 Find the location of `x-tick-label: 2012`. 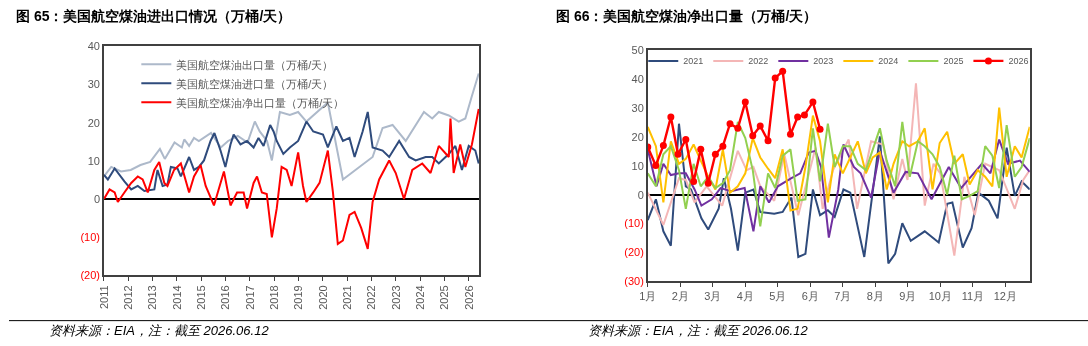

x-tick-label: 2012 is located at coordinates (127, 297).